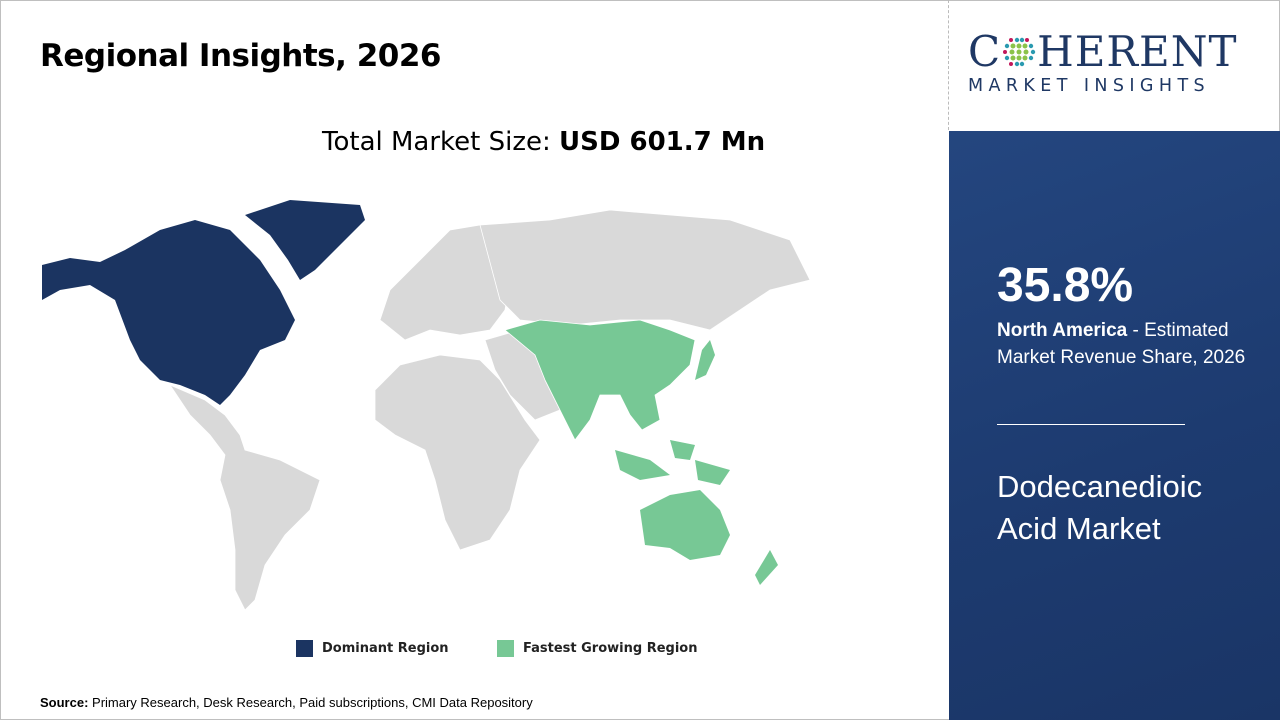  I want to click on divider, so click(948, 65).